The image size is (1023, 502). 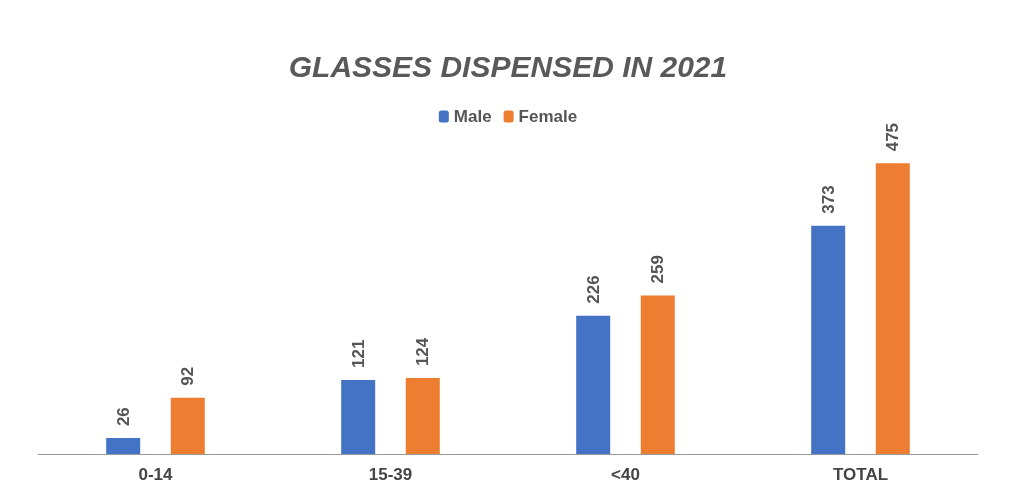 What do you see at coordinates (423, 352) in the screenshot?
I see `data-label: 124` at bounding box center [423, 352].